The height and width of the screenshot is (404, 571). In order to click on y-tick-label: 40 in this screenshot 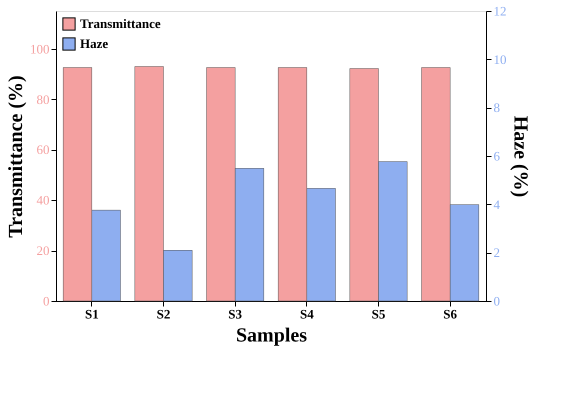, I will do `click(43, 200)`.